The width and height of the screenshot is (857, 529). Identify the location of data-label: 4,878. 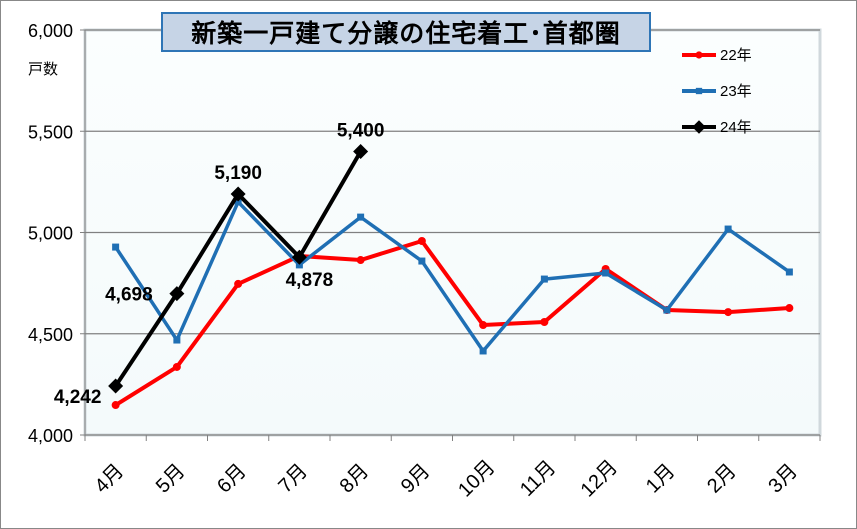
(310, 280).